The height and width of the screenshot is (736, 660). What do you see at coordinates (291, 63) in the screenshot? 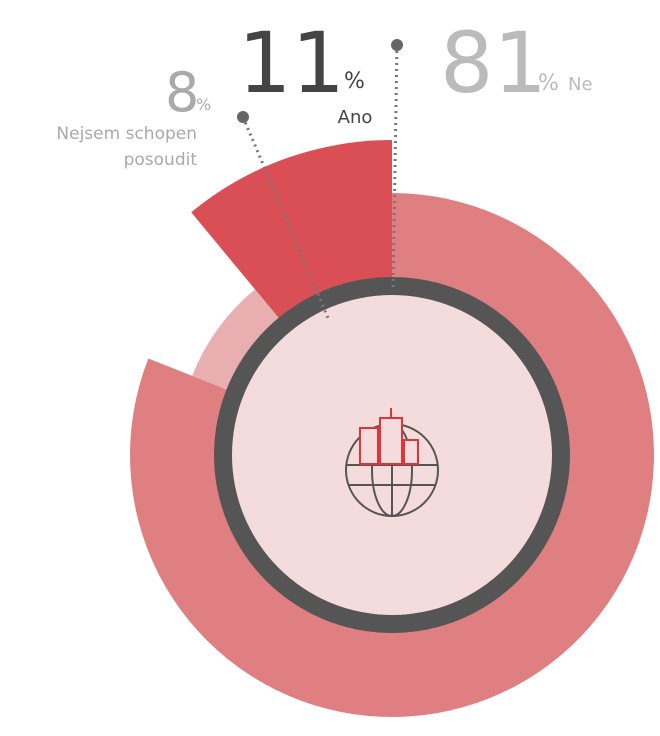
I see `value-label: 11` at bounding box center [291, 63].